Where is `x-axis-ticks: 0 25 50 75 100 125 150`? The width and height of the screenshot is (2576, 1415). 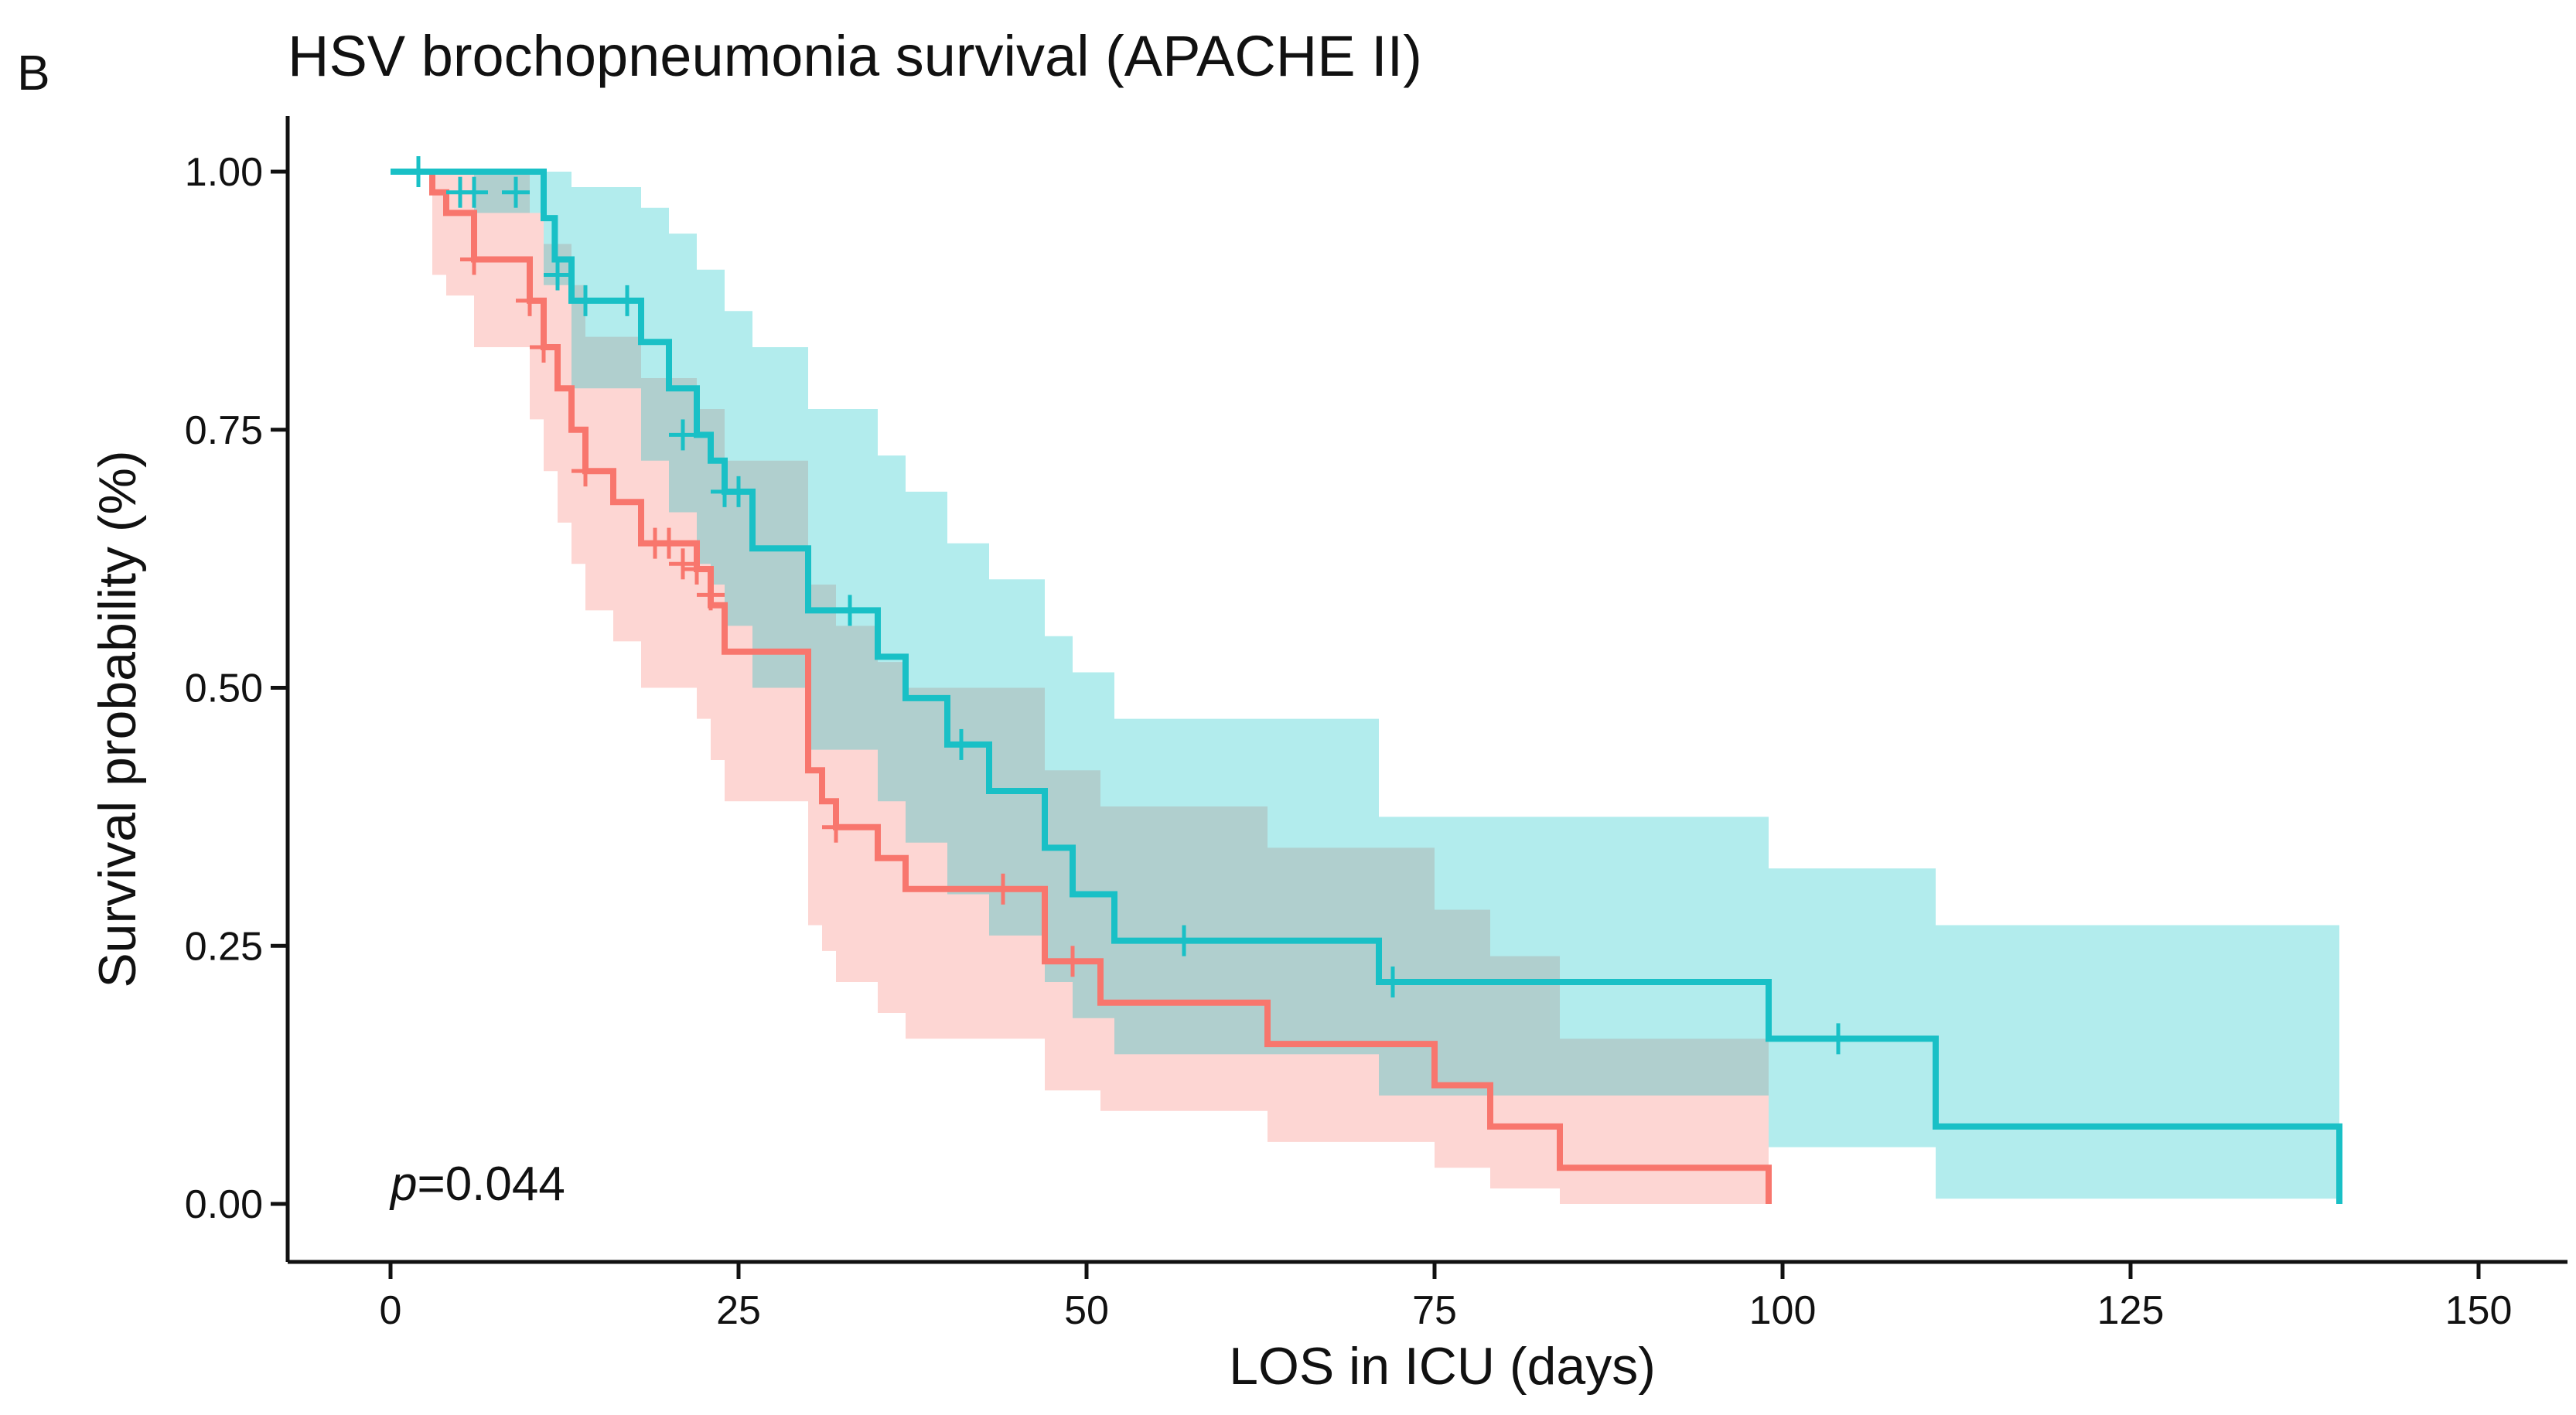
x-axis-ticks: 0 25 50 75 100 125 150 is located at coordinates (1446, 1297).